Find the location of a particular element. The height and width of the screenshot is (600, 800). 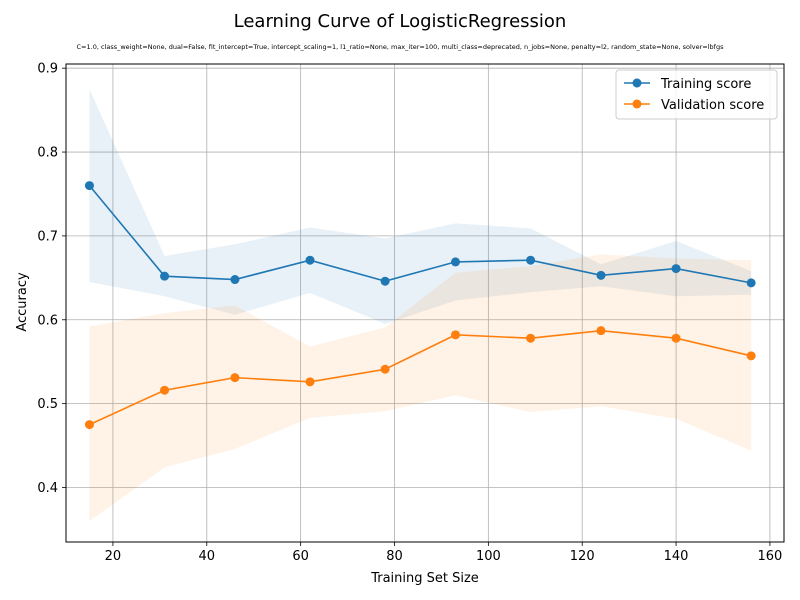

chart-title: Learning Curve of LogisticRegression is located at coordinates (400, 21).